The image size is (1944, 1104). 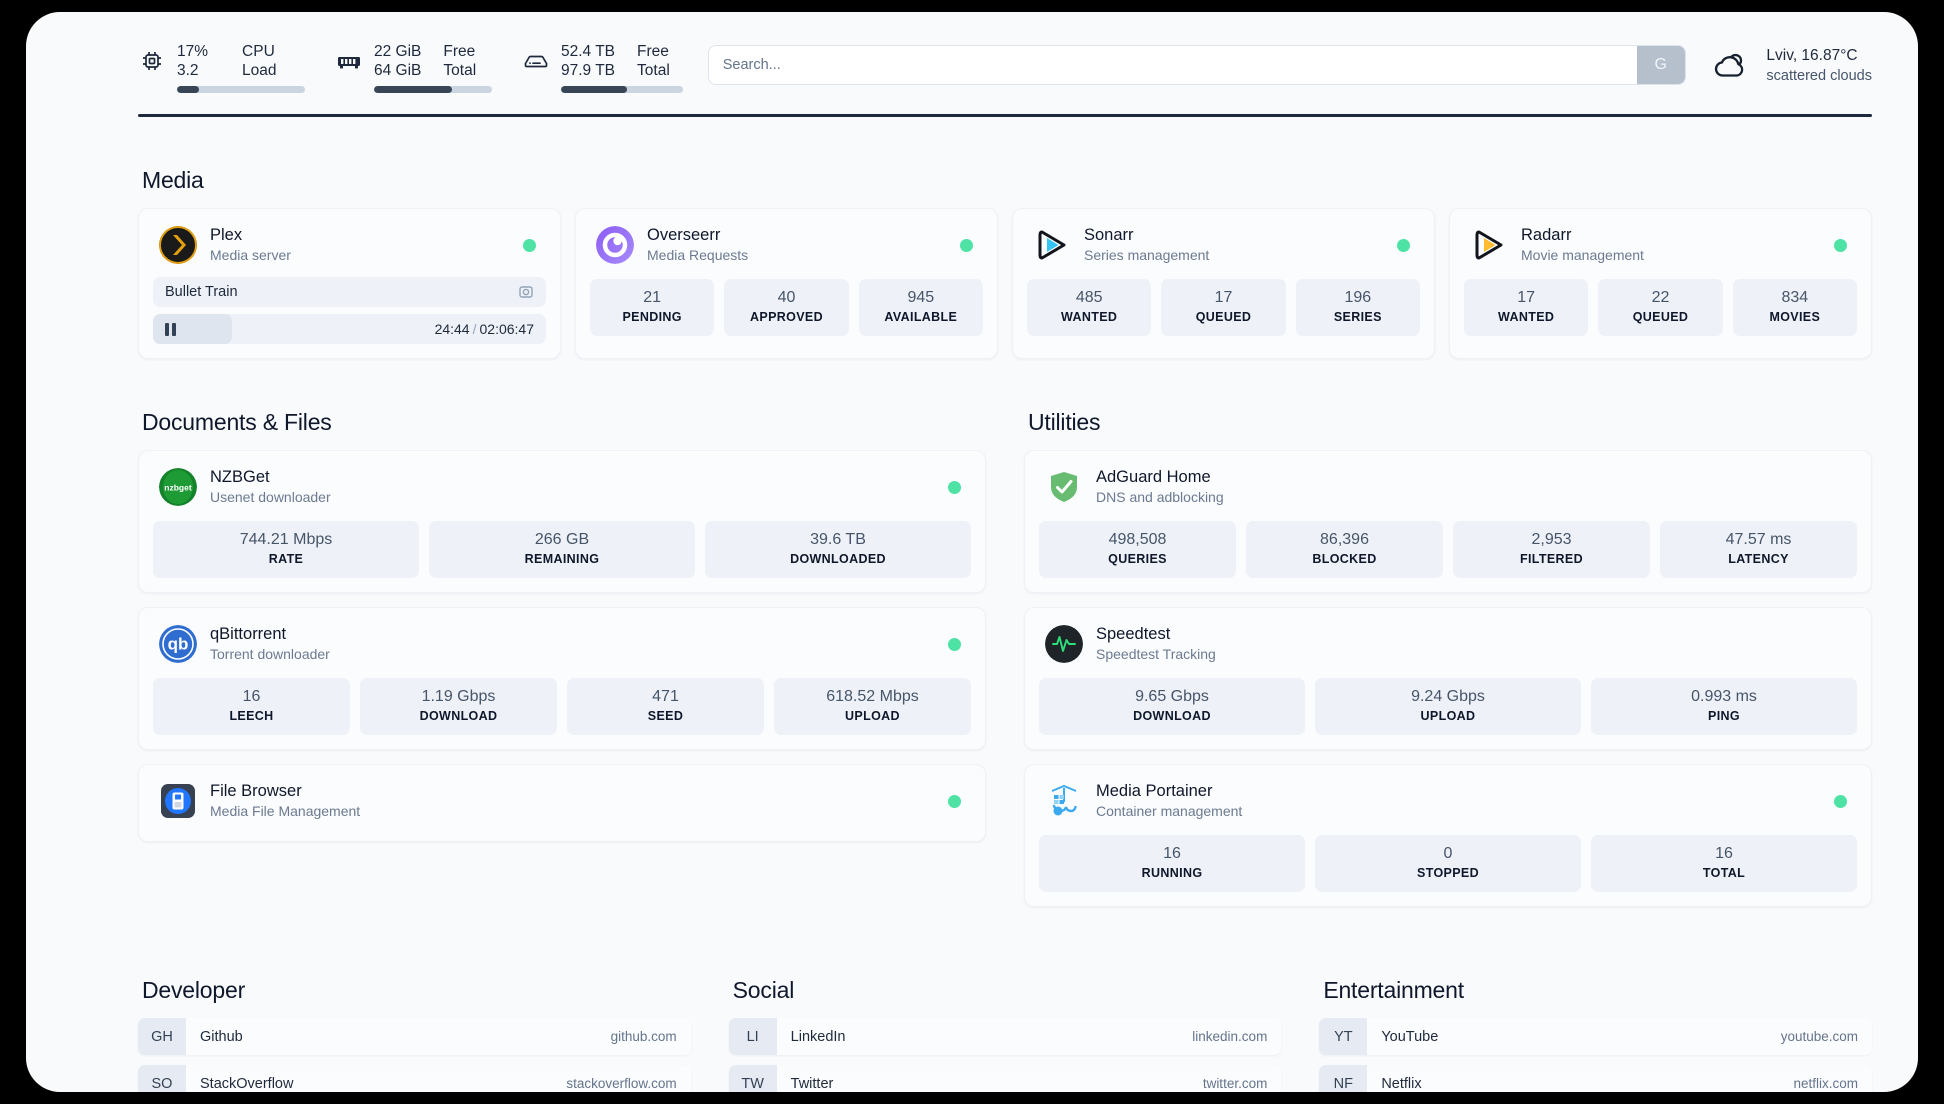 I want to click on plex-icon, so click(x=178, y=245).